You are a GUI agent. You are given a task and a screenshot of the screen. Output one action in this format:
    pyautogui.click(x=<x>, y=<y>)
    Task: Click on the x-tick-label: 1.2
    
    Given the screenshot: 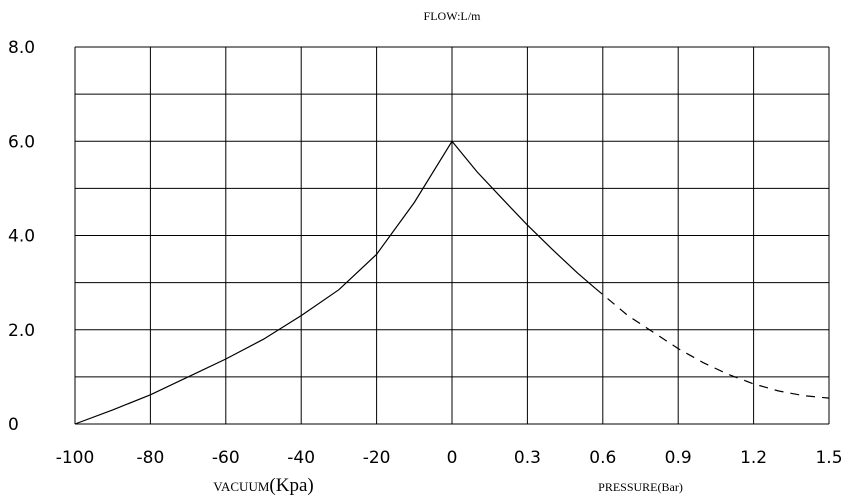 What is the action you would take?
    pyautogui.click(x=753, y=458)
    